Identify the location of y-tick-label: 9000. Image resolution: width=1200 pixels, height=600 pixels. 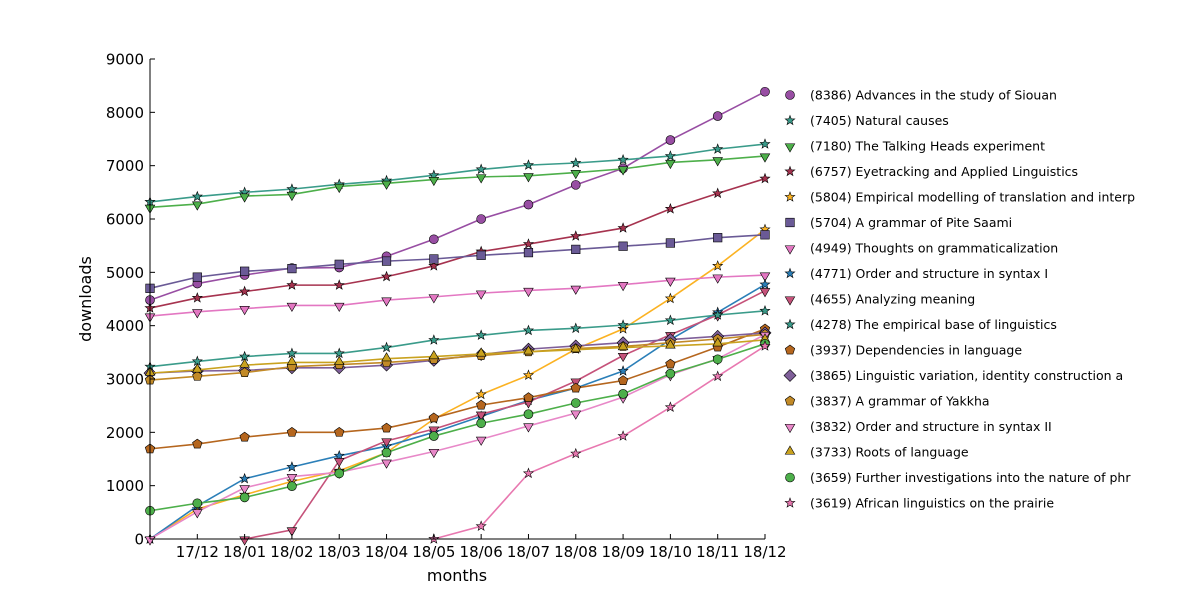
(125, 60).